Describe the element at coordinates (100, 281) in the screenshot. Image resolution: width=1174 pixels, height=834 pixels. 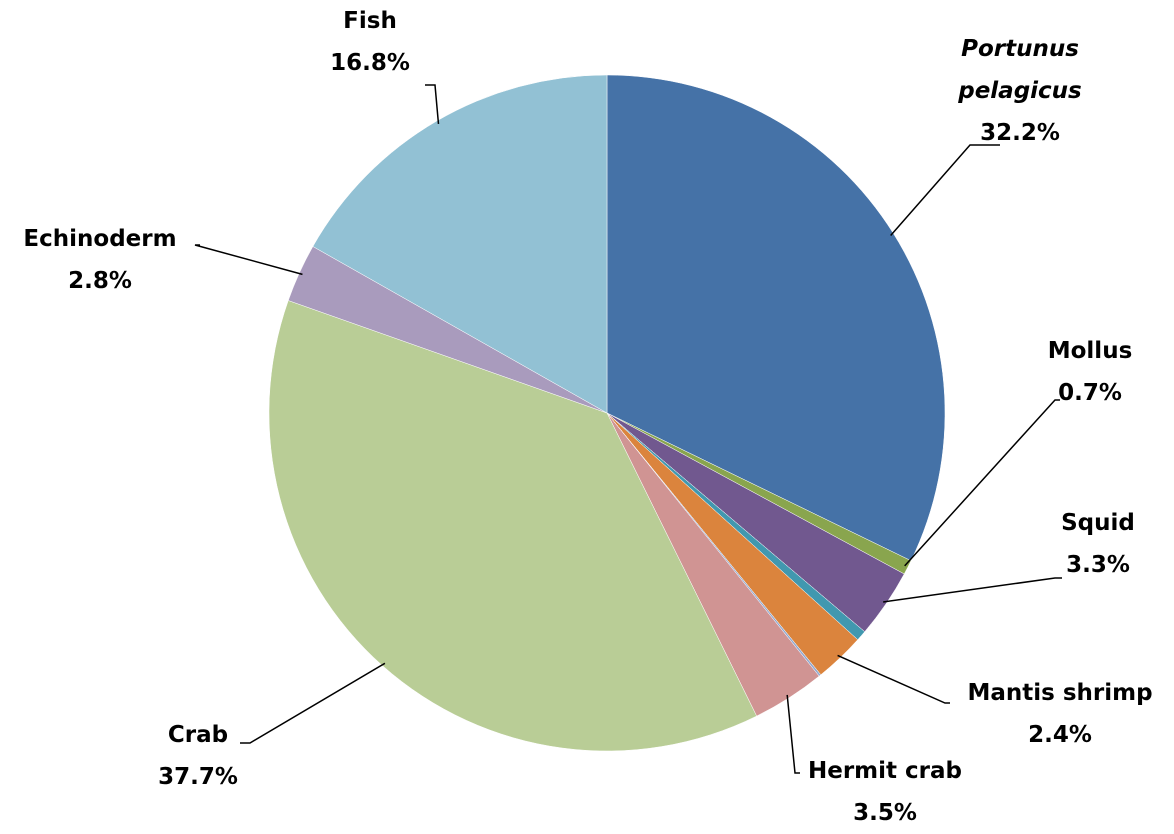
I see `value-label: 2.8%` at that location.